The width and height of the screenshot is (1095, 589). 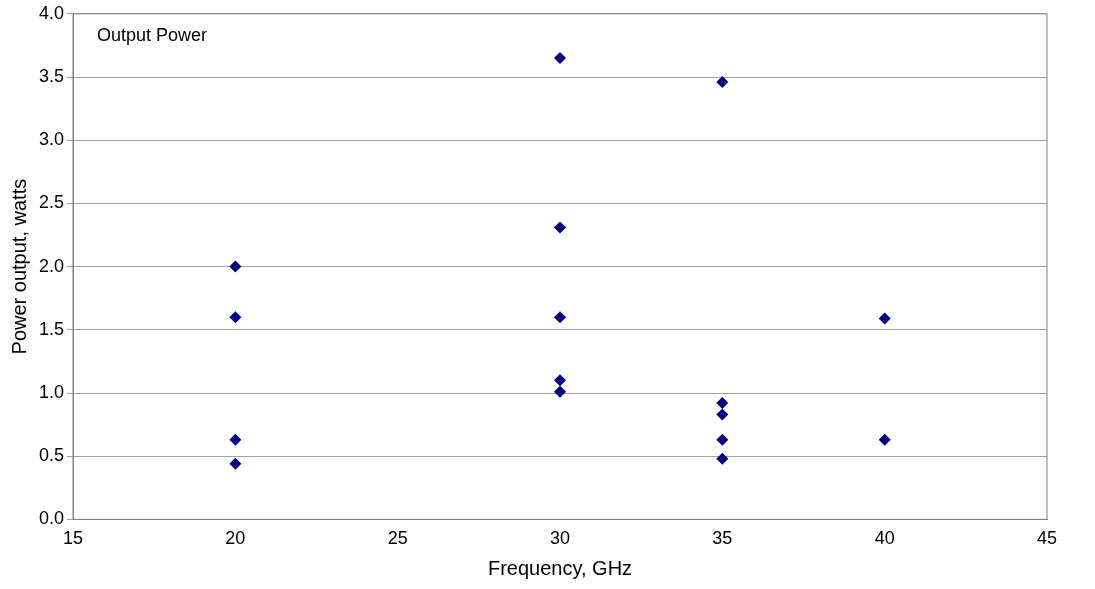 What do you see at coordinates (560, 567) in the screenshot?
I see `x-axis-title: Frequency, GHz` at bounding box center [560, 567].